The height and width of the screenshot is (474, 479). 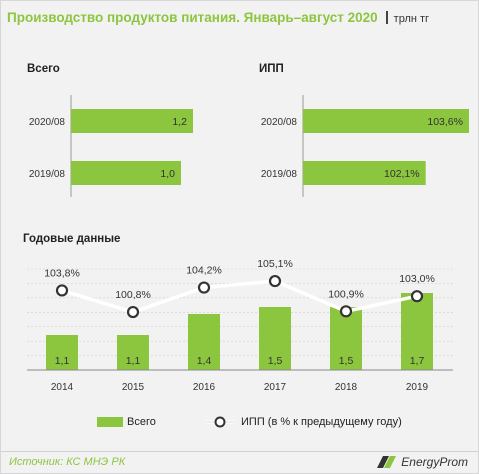 I want to click on ipp-point-label: 103,8%, so click(x=62, y=273).